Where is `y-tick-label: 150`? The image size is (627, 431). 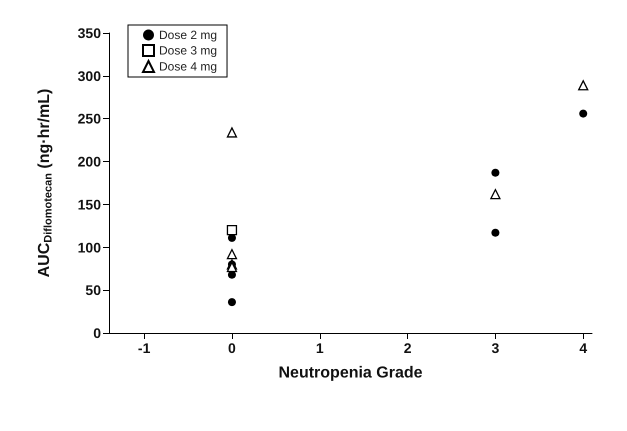 y-tick-label: 150 is located at coordinates (90, 204).